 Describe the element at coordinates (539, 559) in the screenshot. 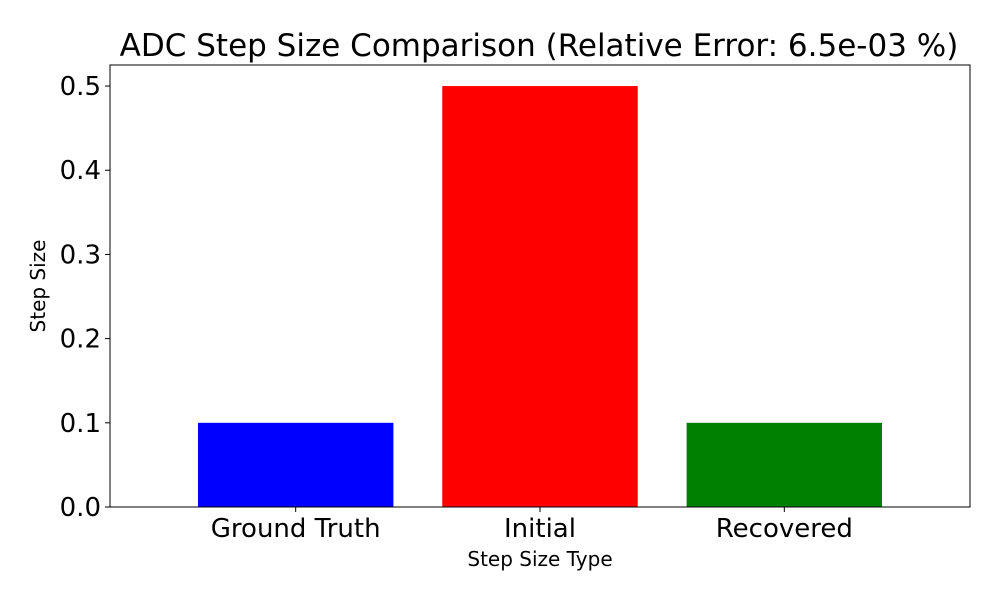

I see `x-axis-label: Step Size Type` at that location.